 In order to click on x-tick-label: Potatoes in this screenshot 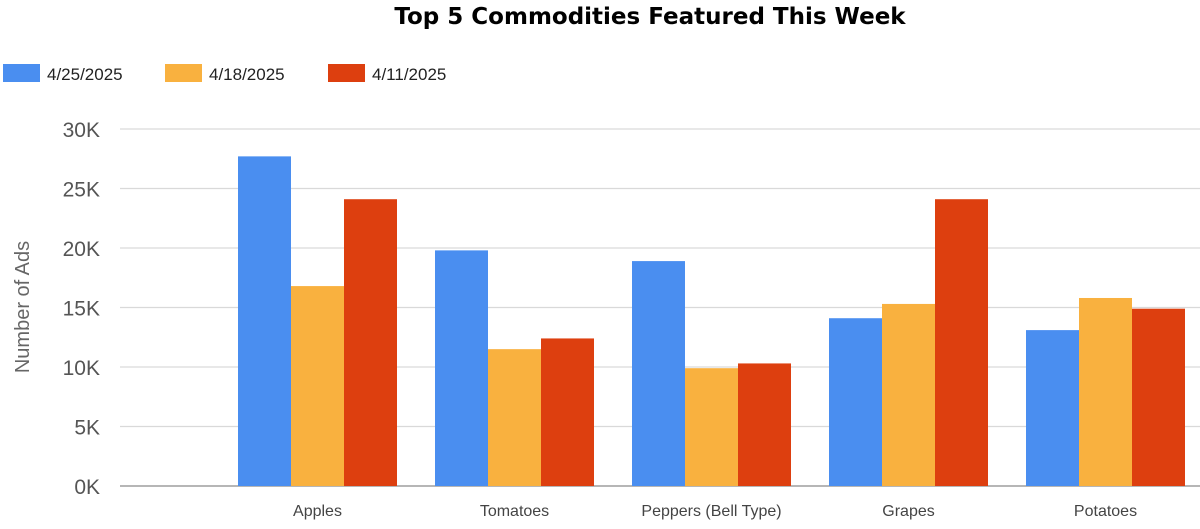, I will do `click(1105, 511)`.